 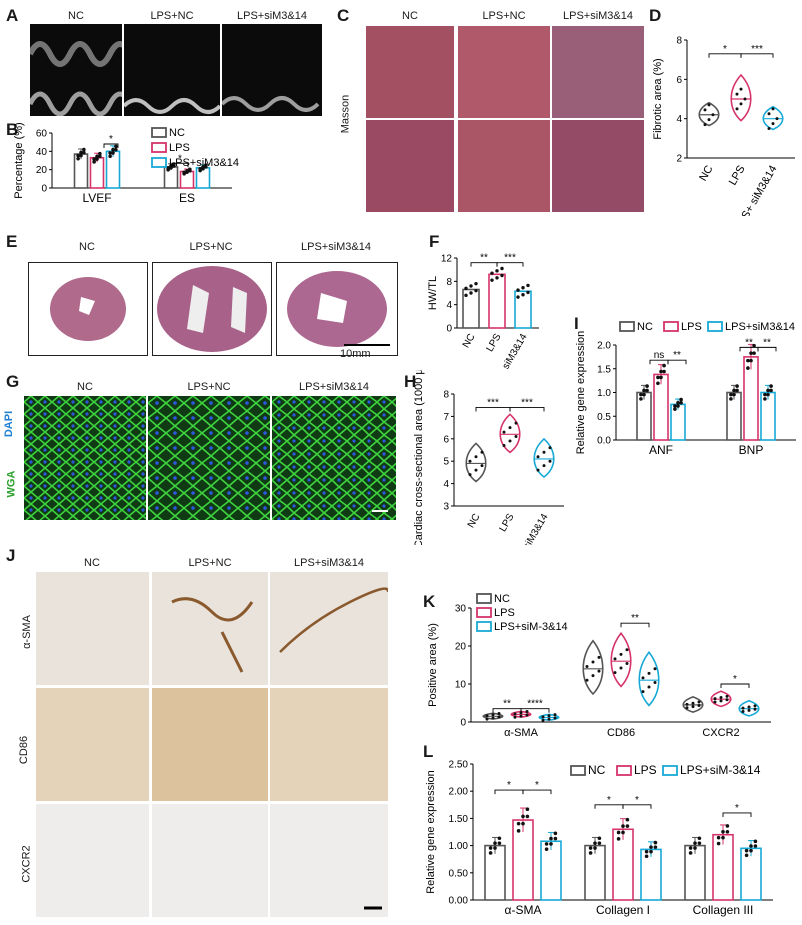 I want to click on masson-image-lps-top, so click(x=504, y=72).